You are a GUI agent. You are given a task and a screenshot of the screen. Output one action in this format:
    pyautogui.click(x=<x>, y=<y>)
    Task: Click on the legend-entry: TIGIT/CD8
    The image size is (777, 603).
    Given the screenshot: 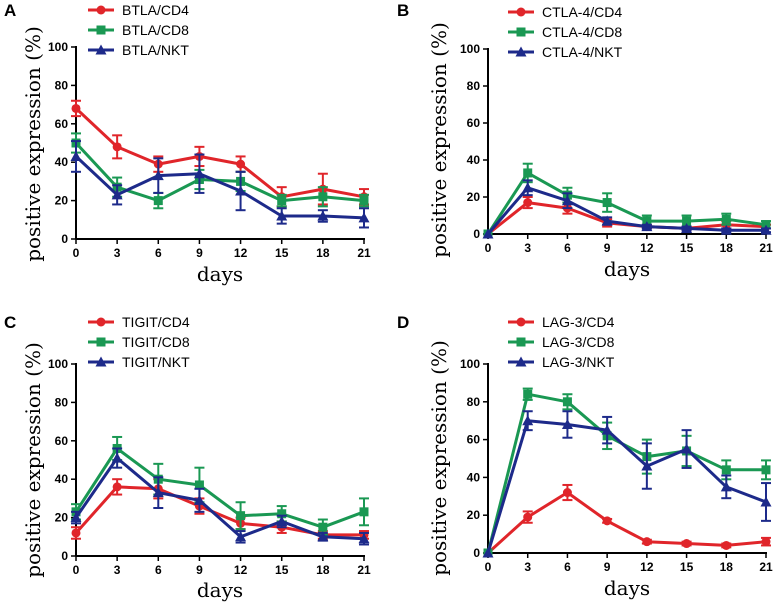 What is the action you would take?
    pyautogui.click(x=139, y=342)
    